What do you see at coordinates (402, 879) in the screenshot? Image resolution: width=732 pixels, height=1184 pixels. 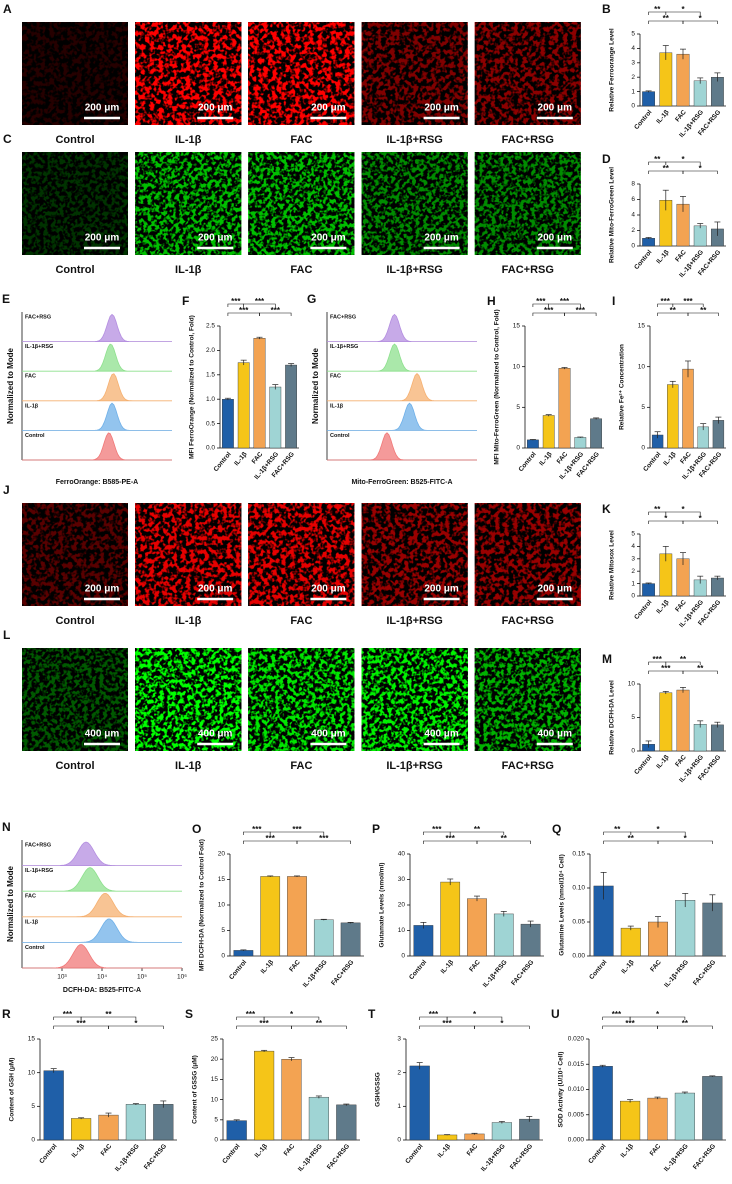 I see `y-tick-label: 30` at bounding box center [402, 879].